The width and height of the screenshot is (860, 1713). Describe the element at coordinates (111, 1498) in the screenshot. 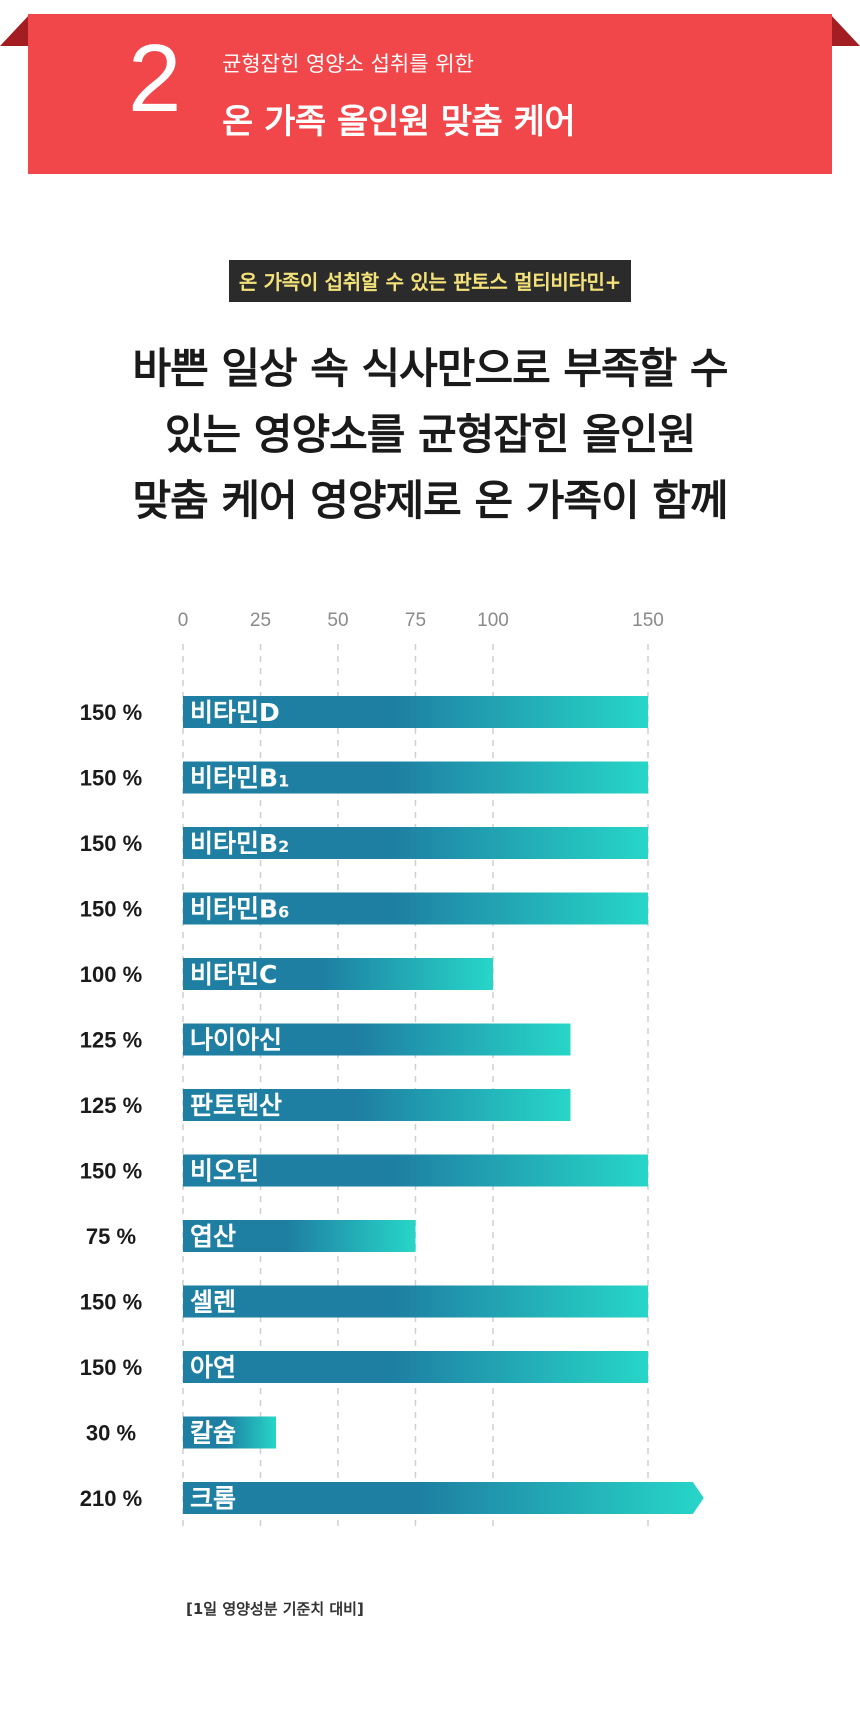

I see `bar-value-label: 210 %` at that location.